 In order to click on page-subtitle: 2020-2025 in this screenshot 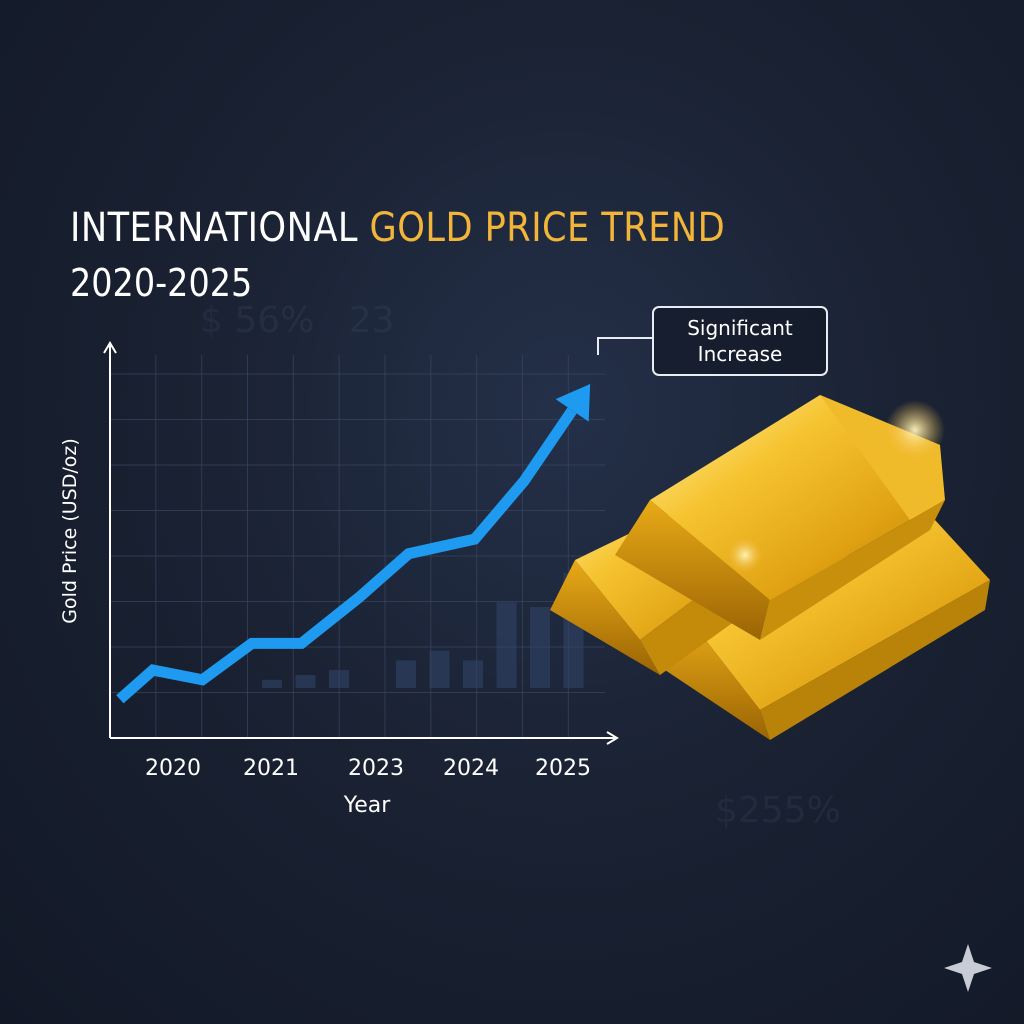, I will do `click(161, 283)`.